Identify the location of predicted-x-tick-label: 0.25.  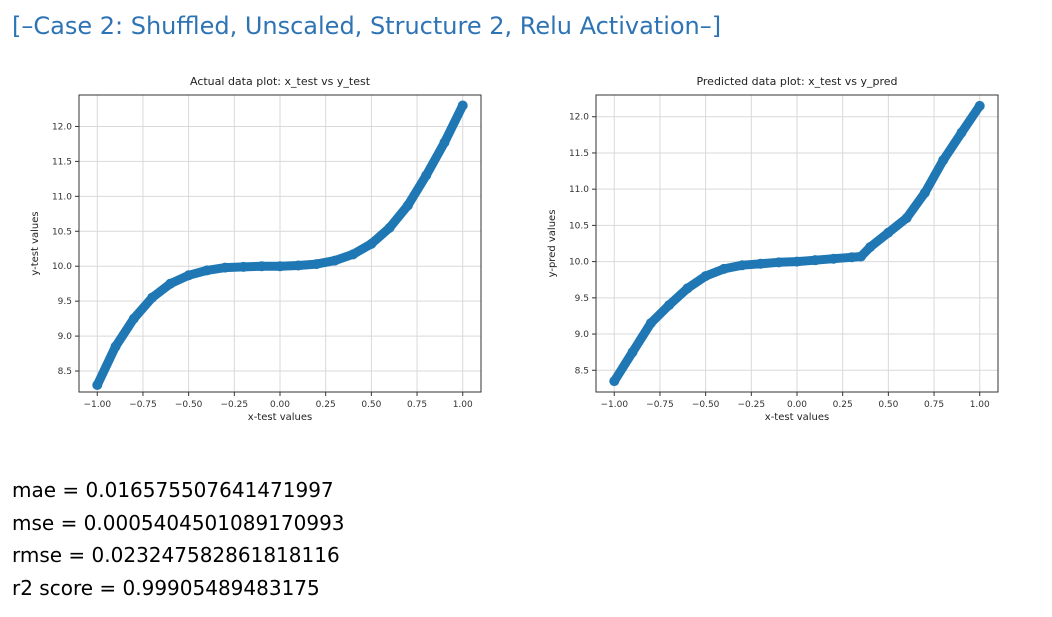
(843, 405).